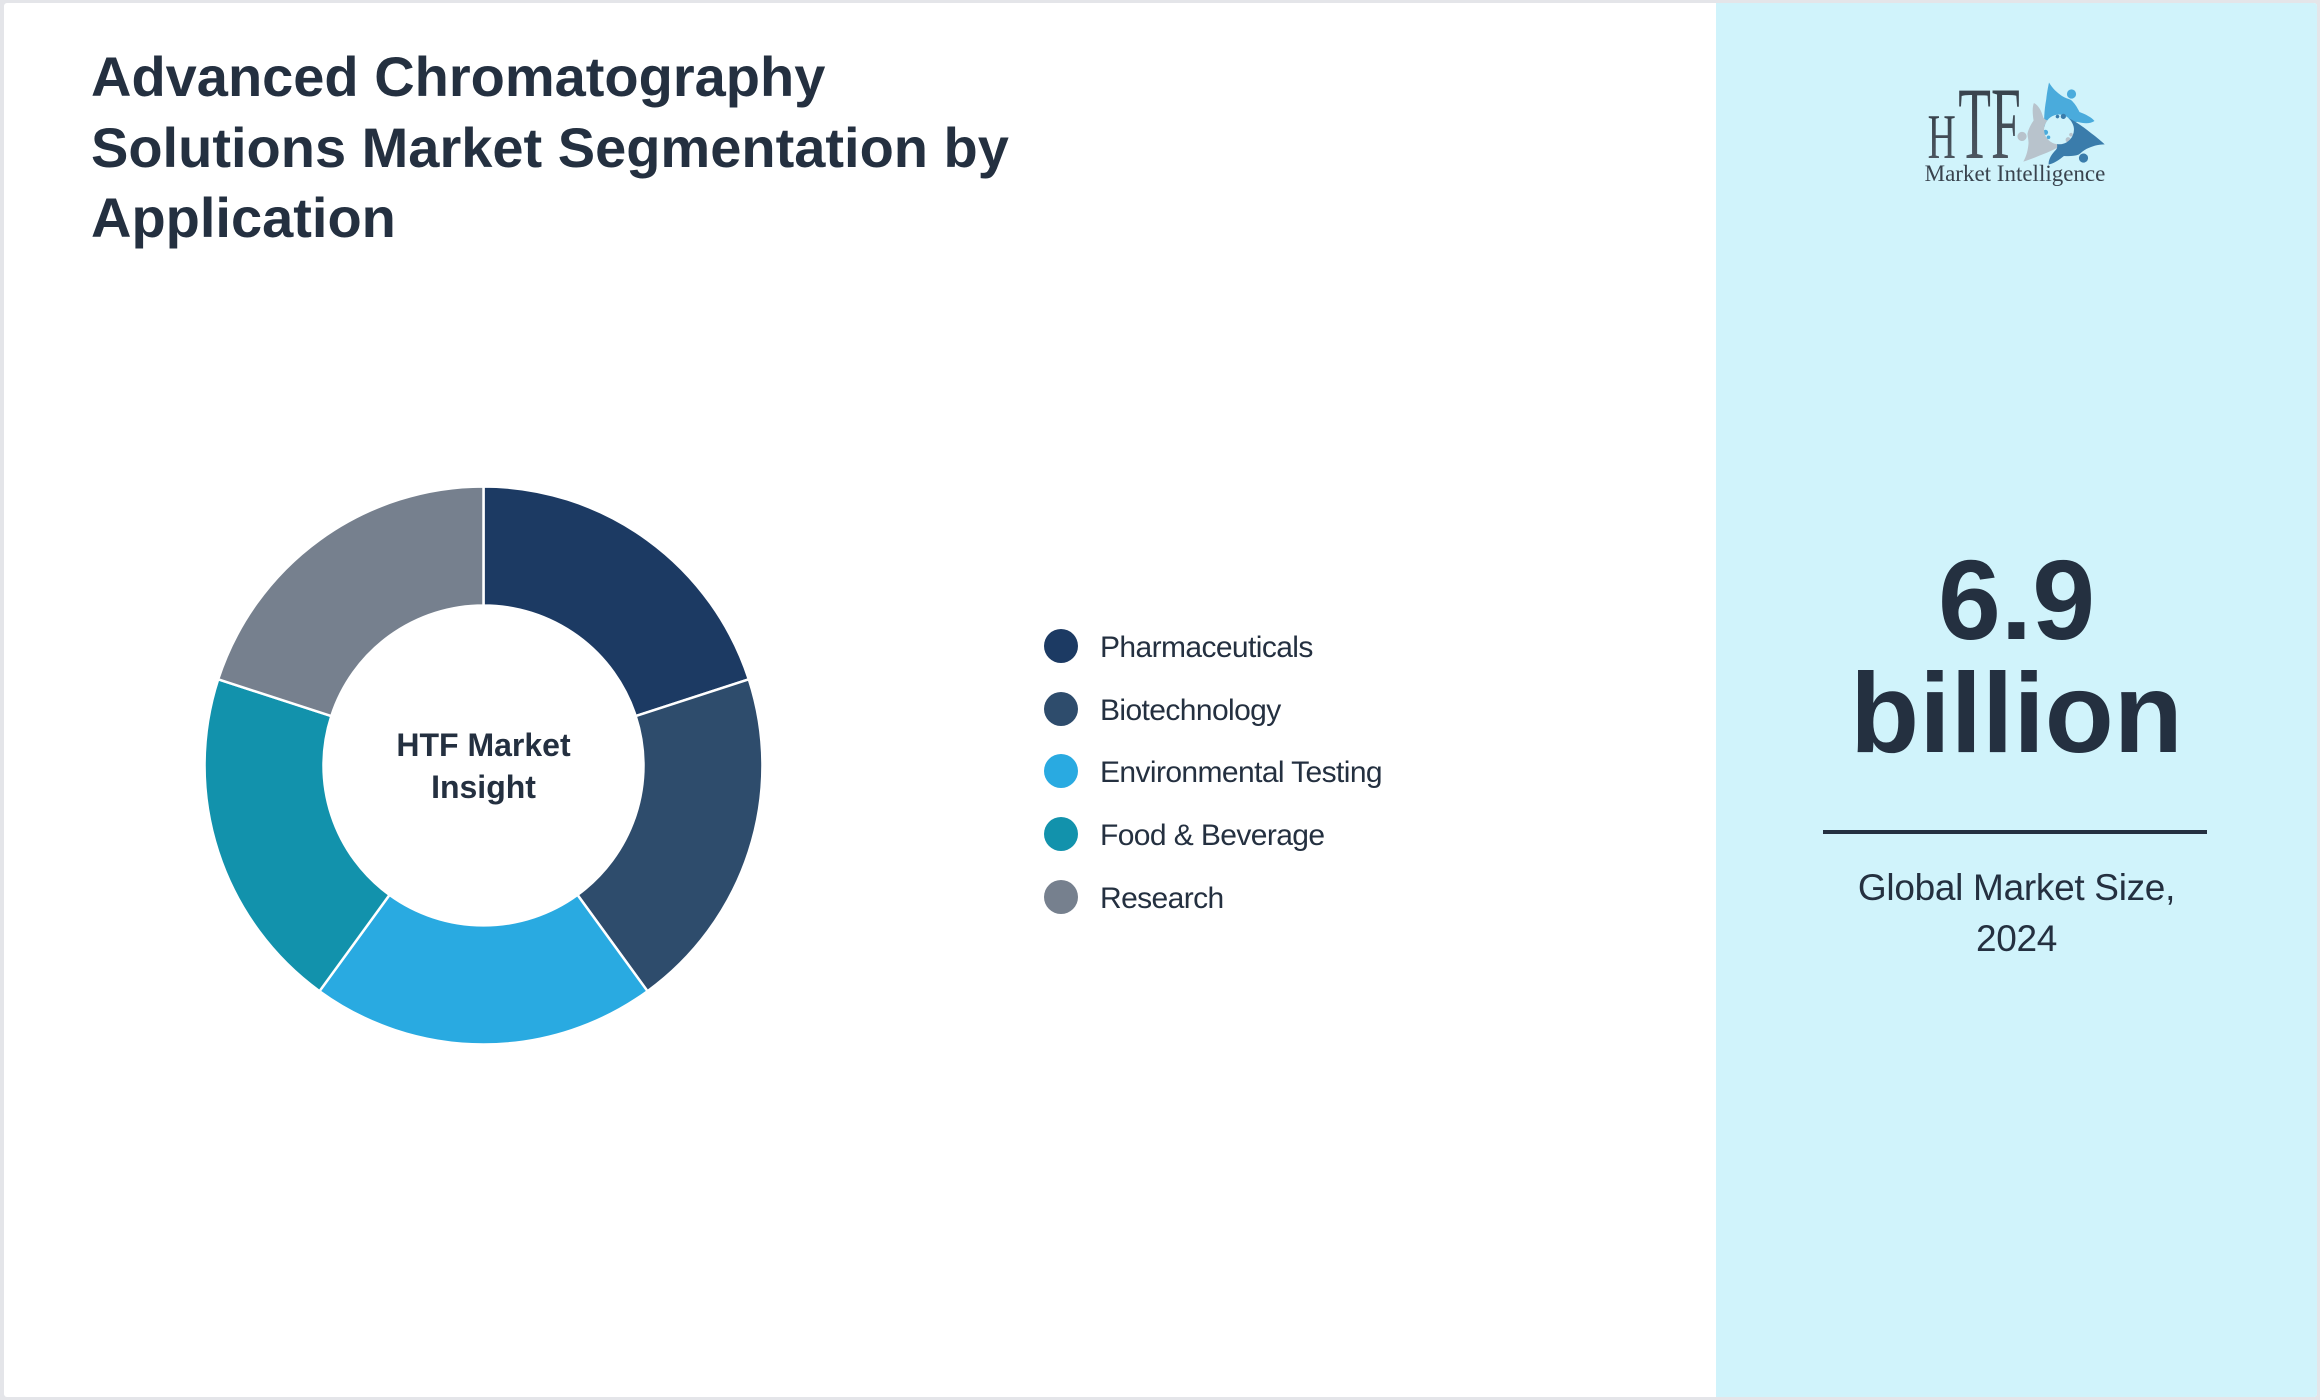 This screenshot has height=1400, width=2320. Describe the element at coordinates (1989, 129) in the screenshot. I see `svg-text: TF` at that location.